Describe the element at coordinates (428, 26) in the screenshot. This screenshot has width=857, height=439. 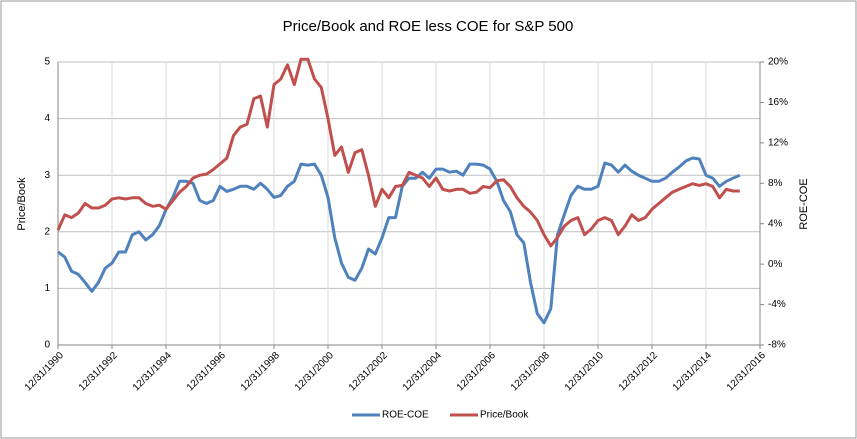
I see `chart-title: Price/Book and ROE less COE for S&P 500` at that location.